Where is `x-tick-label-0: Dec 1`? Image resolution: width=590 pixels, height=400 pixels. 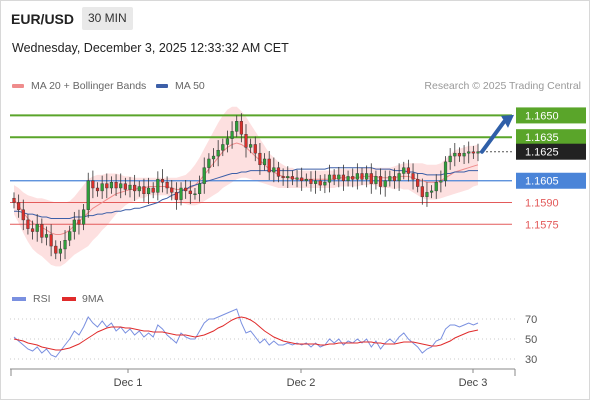
x-tick-label-0: Dec 1 is located at coordinates (128, 383).